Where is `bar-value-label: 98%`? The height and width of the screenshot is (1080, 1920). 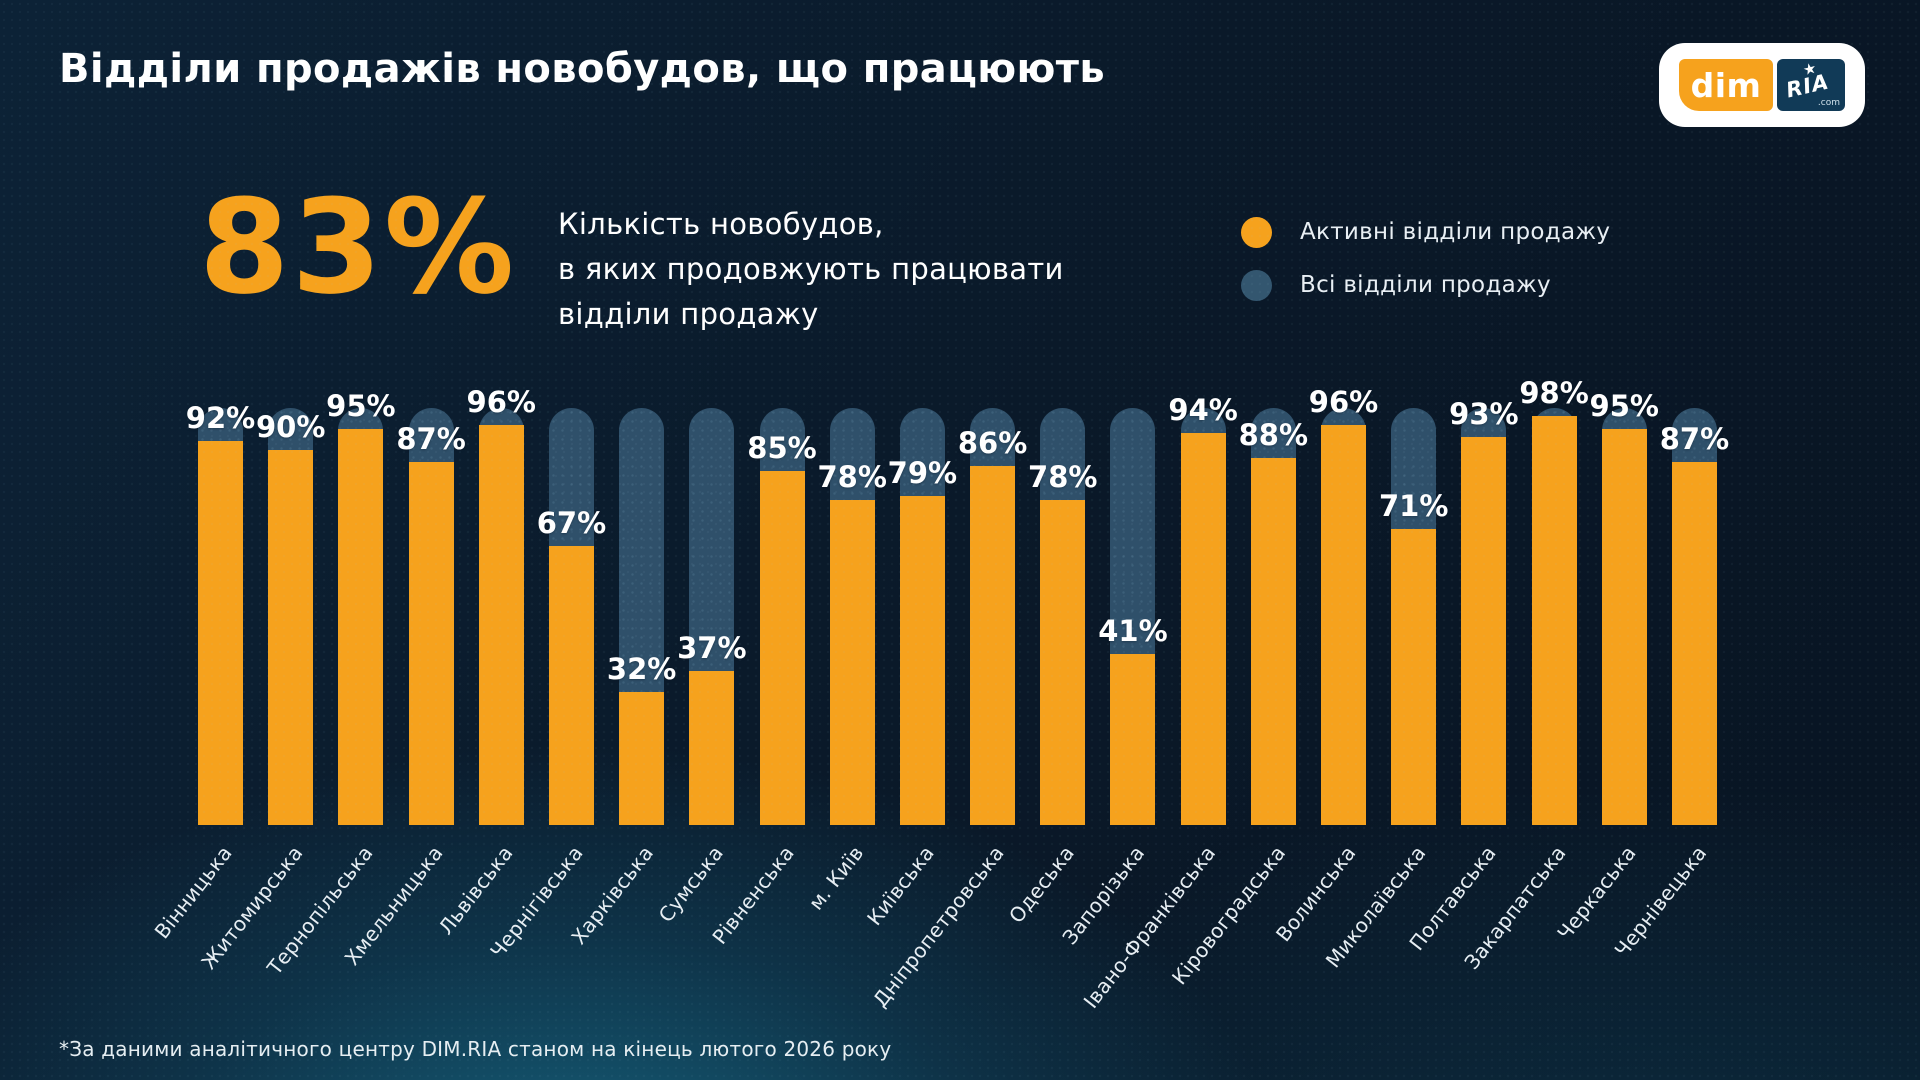 bar-value-label: 98% is located at coordinates (1554, 393).